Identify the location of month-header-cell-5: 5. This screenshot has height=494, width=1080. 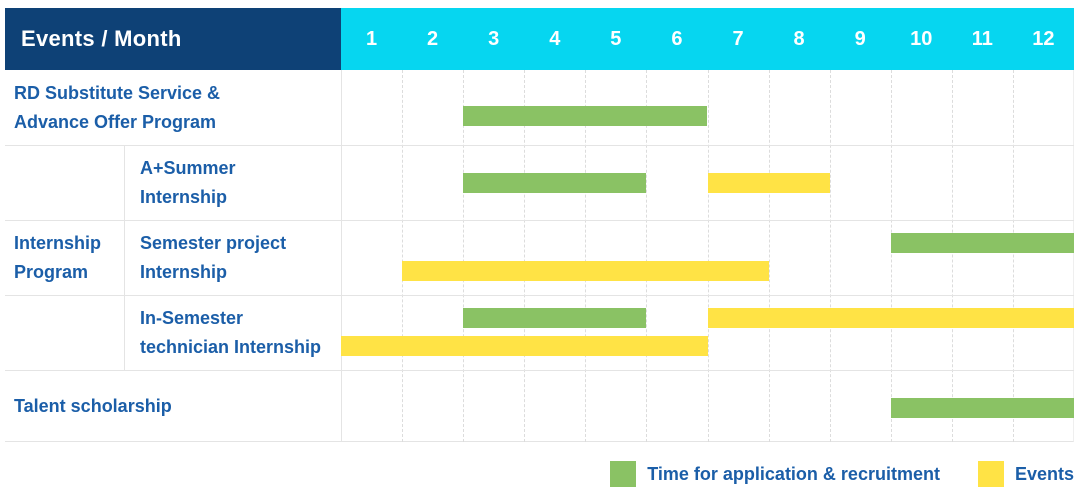
(616, 38).